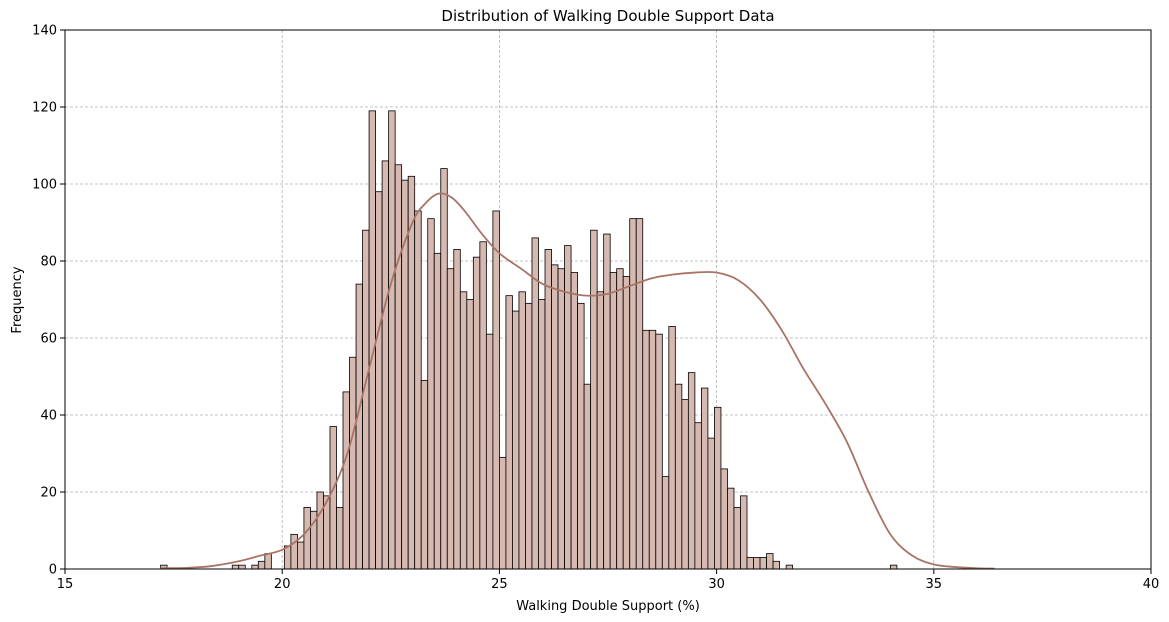 The width and height of the screenshot is (1169, 622). What do you see at coordinates (608, 606) in the screenshot?
I see `x-axis-label: Walking Double Support (%)` at bounding box center [608, 606].